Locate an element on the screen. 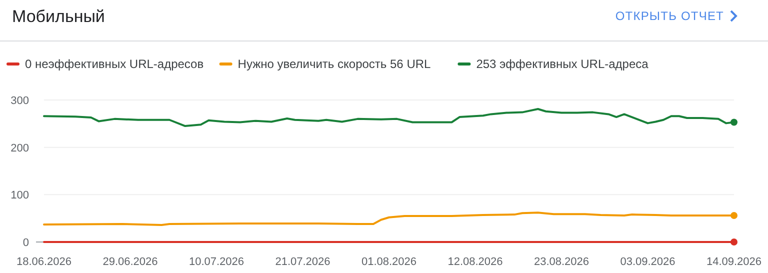 Image resolution: width=768 pixels, height=273 pixels. y-tick-label: 100 is located at coordinates (19, 196).